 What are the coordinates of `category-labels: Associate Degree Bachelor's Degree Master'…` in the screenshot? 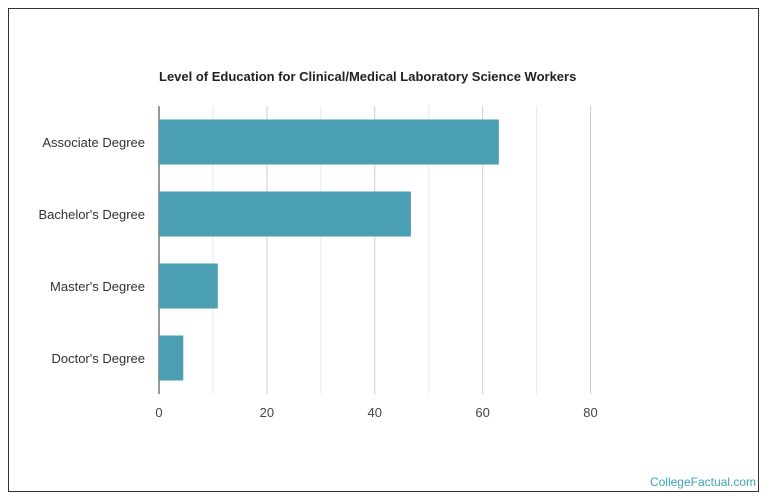 It's located at (91, 250).